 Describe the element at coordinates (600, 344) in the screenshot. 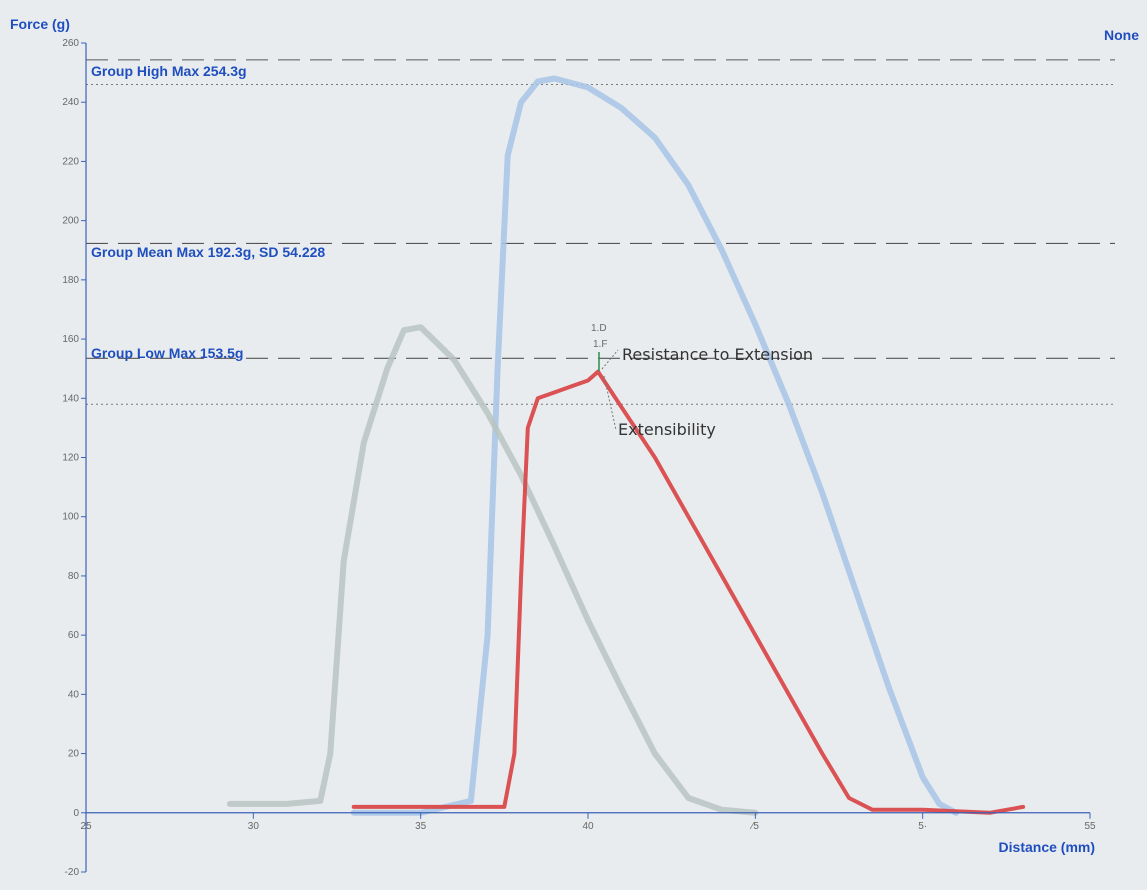

I see `marker-label-1f: 1.F` at that location.